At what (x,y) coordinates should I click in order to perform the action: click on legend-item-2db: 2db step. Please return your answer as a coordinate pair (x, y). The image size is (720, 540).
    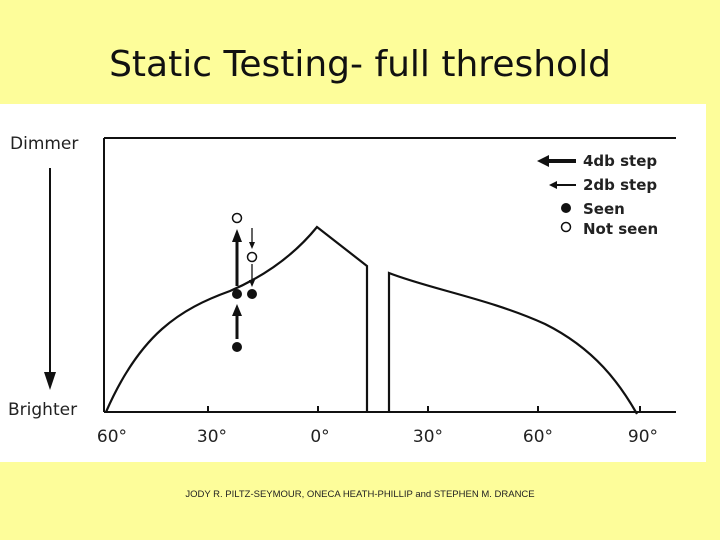
    Looking at the image, I should click on (603, 185).